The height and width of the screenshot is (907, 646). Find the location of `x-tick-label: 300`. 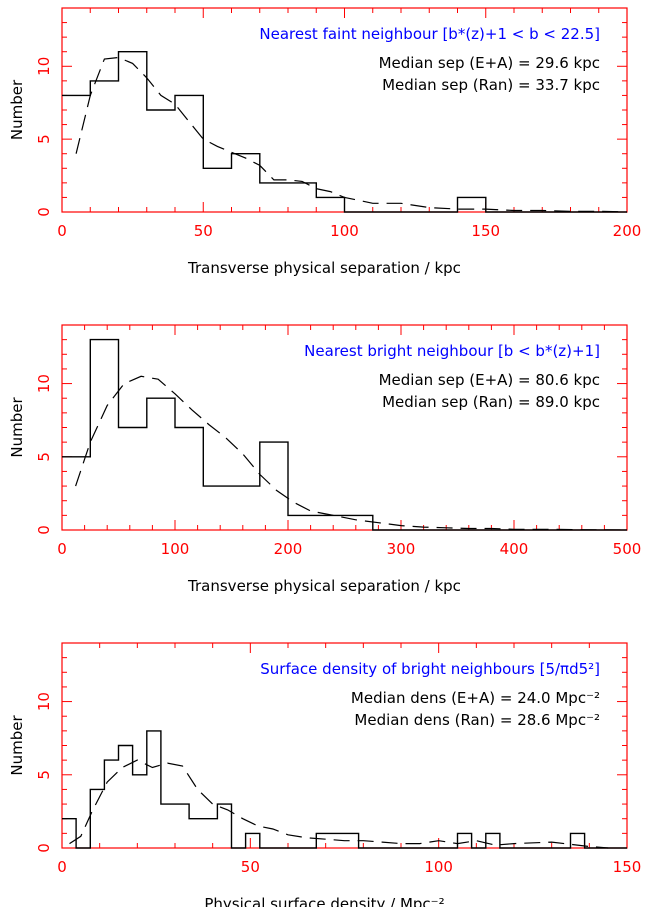

x-tick-label: 300 is located at coordinates (401, 549).